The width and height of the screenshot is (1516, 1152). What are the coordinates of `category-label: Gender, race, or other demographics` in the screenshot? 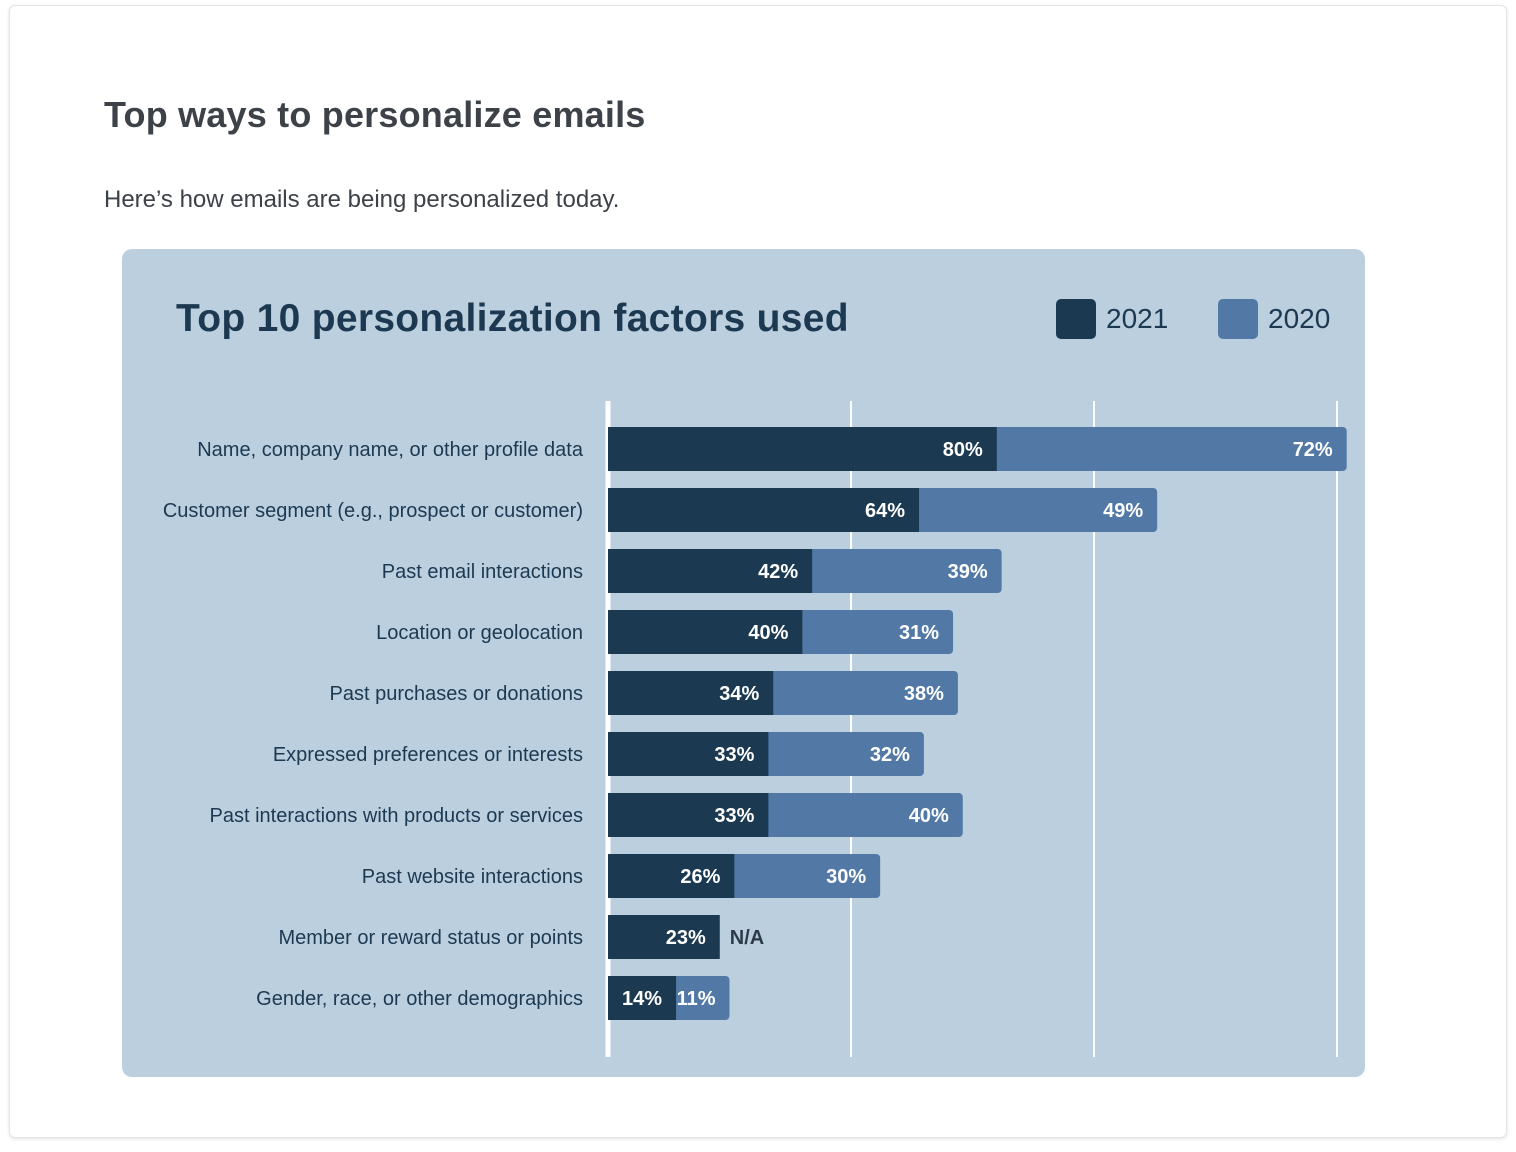 It's located at (419, 999).